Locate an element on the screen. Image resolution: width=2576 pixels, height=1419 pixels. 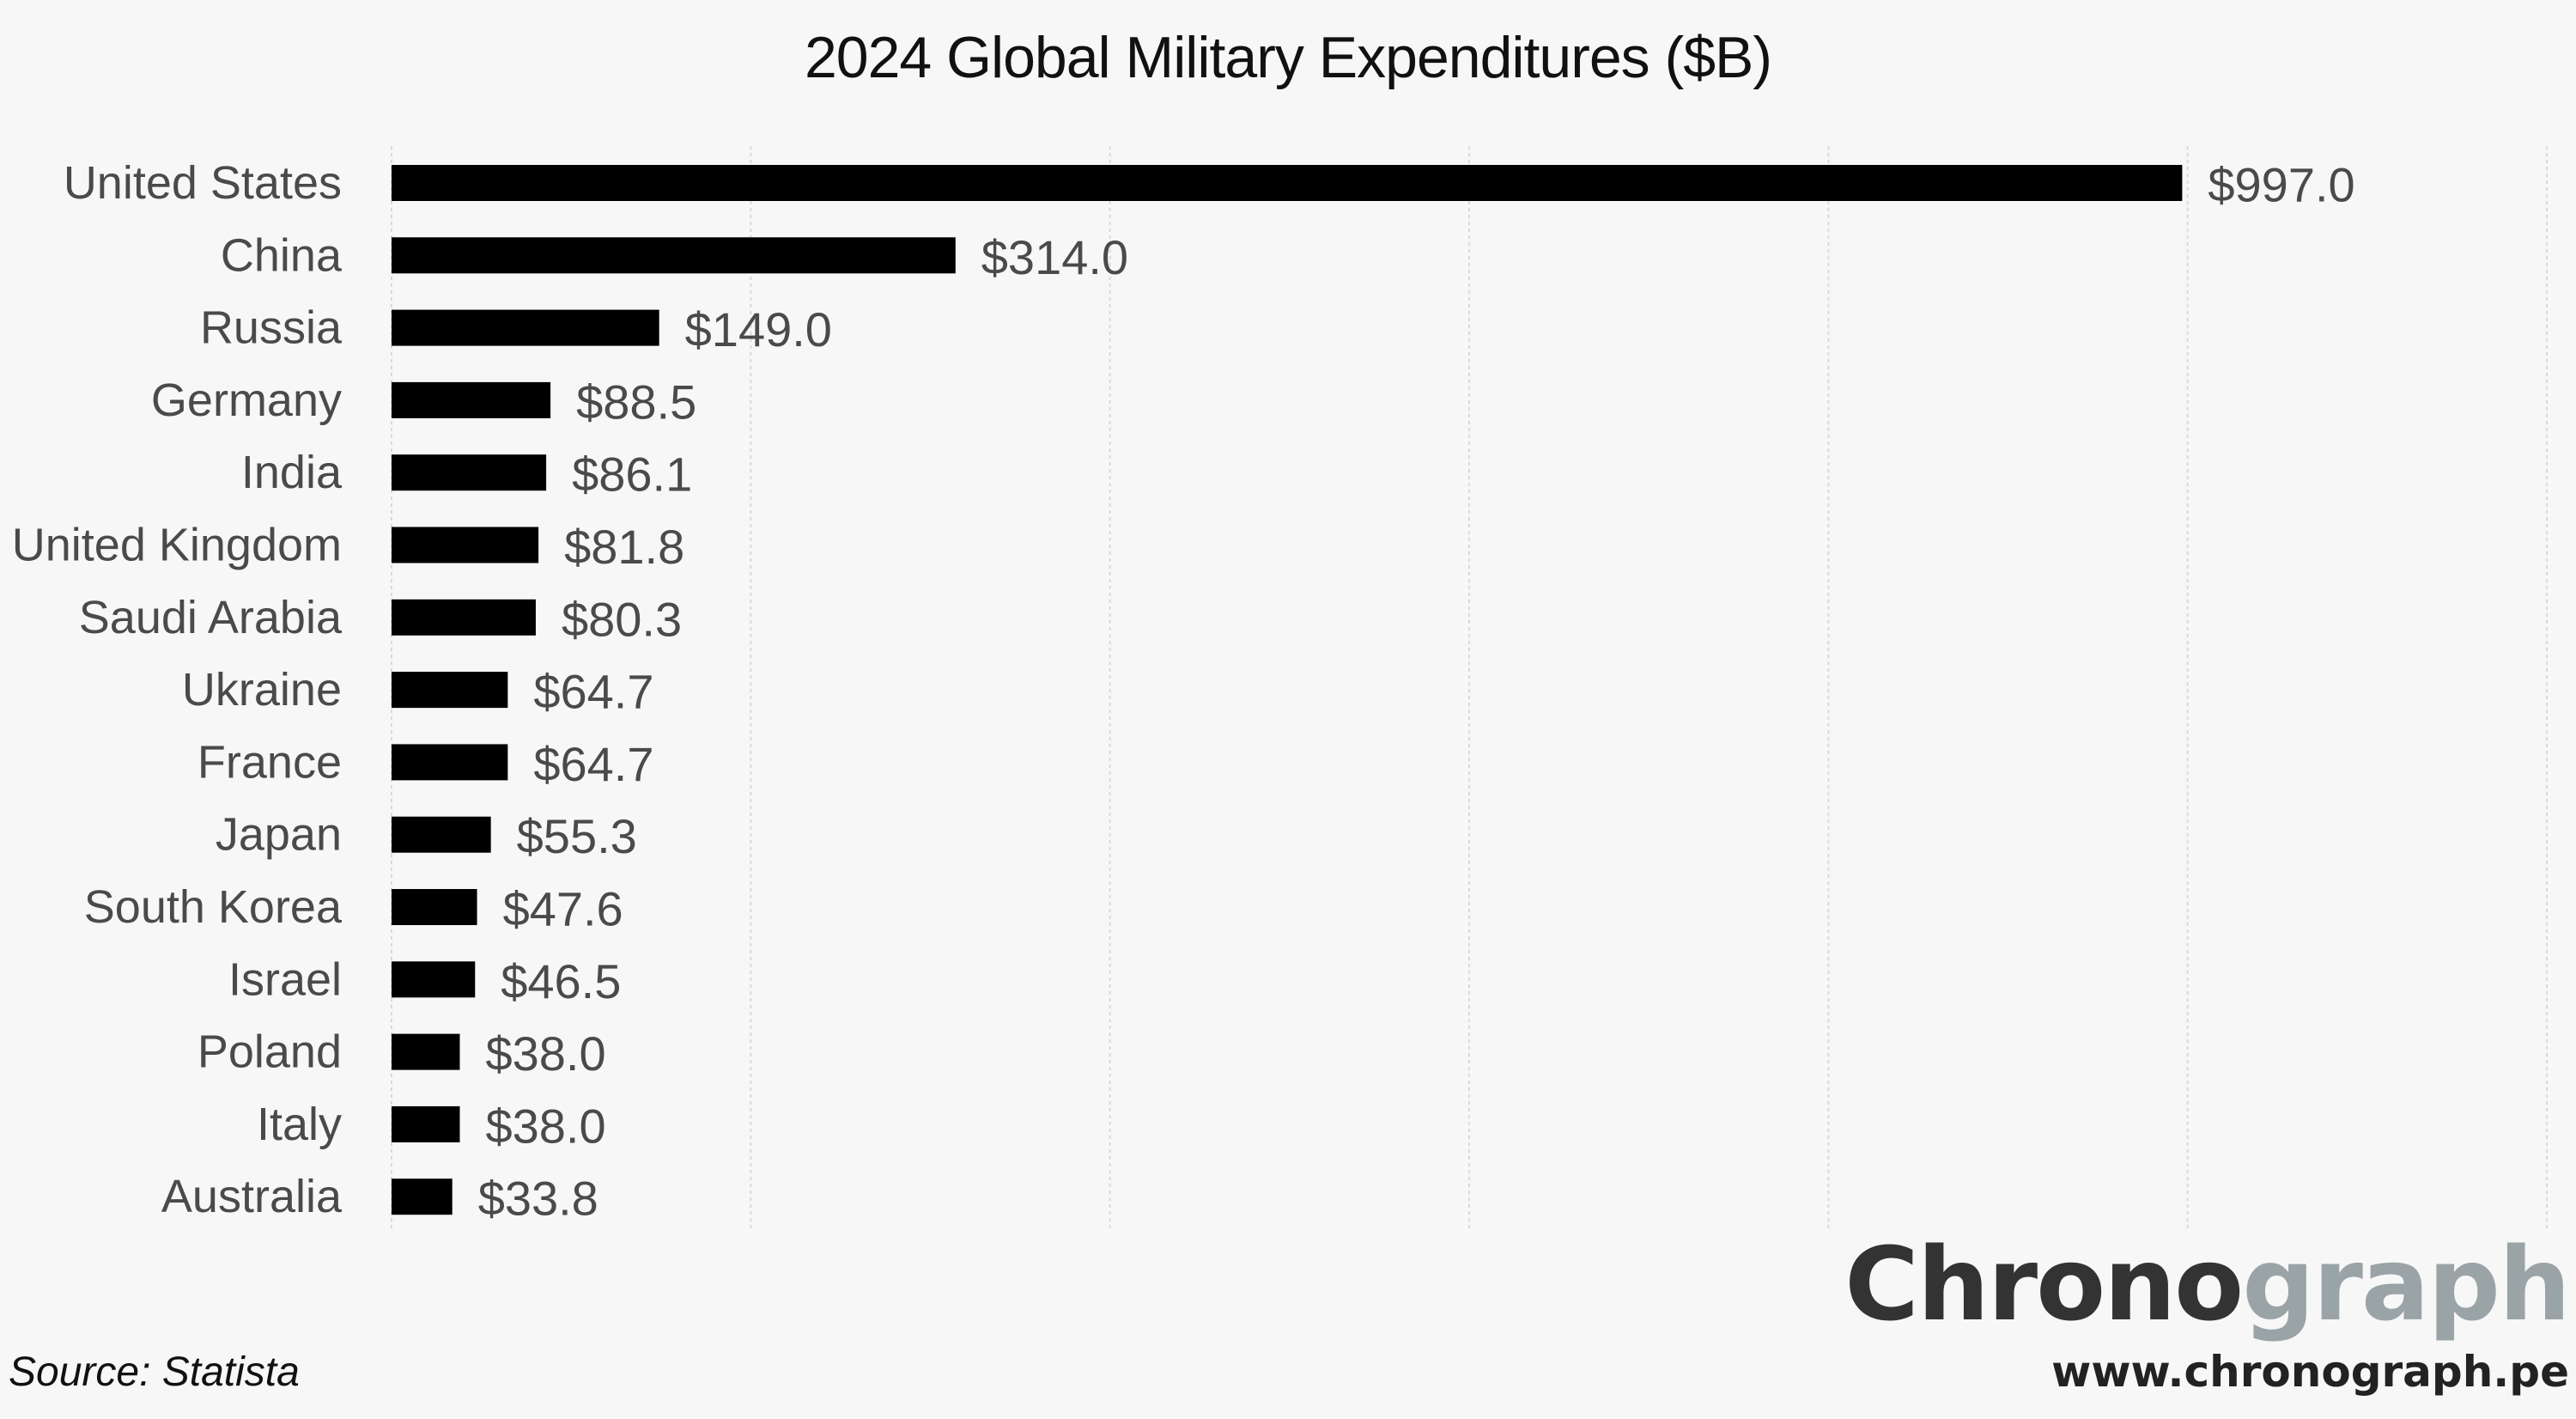
category-label: Australia is located at coordinates (252, 1196).